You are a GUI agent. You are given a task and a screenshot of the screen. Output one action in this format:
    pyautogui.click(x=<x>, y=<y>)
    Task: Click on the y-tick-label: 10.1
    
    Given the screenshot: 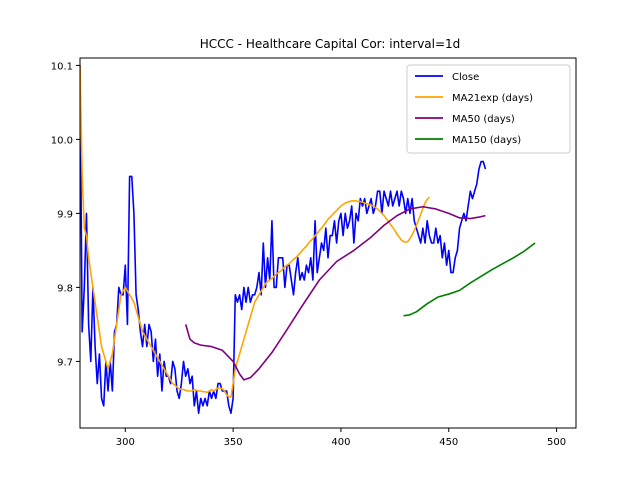 What is the action you would take?
    pyautogui.click(x=62, y=66)
    